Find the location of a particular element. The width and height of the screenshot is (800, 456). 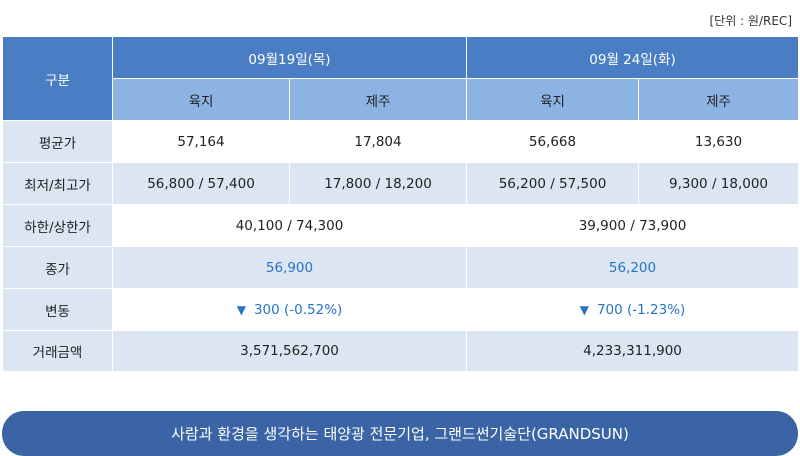

row-label: 변동 is located at coordinates (57, 309).